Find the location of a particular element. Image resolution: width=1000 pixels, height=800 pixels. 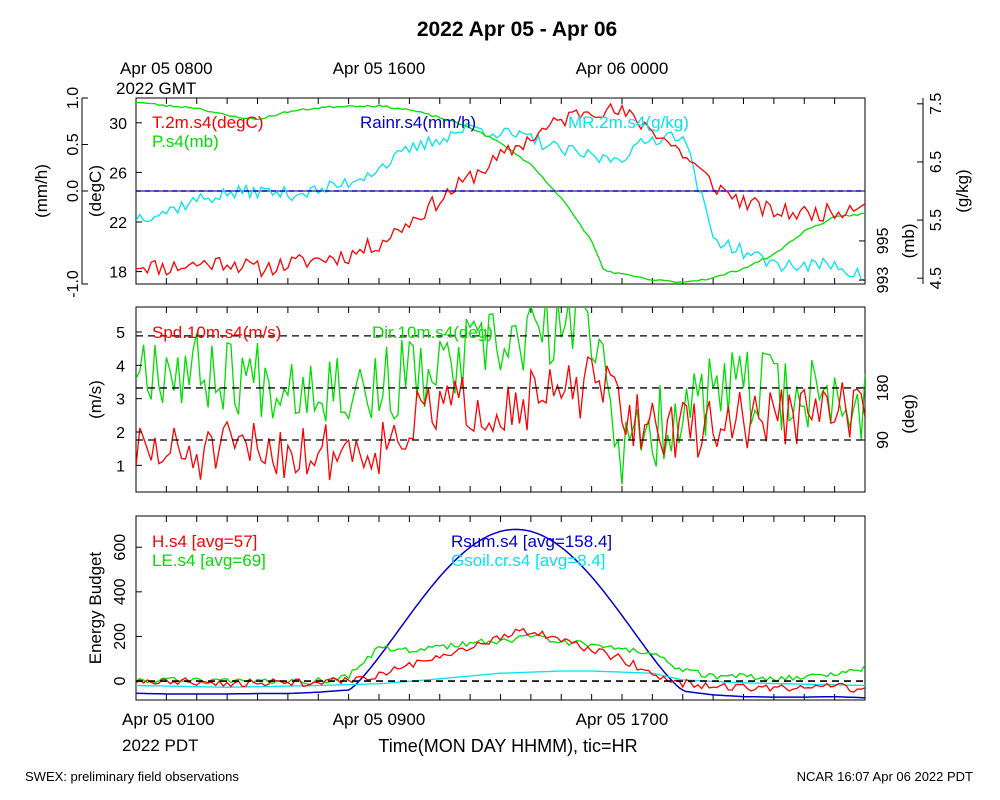

top-tick-sub-gmt1: 2022 GMT is located at coordinates (156, 88).